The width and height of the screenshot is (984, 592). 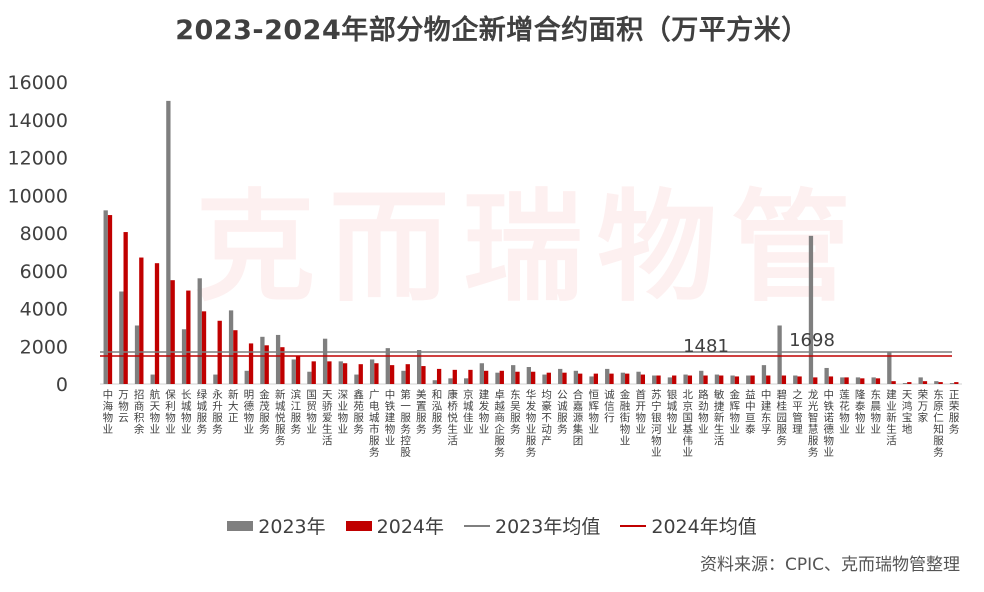 I want to click on x-tick-label: 敏捷新生活, so click(x=719, y=417).